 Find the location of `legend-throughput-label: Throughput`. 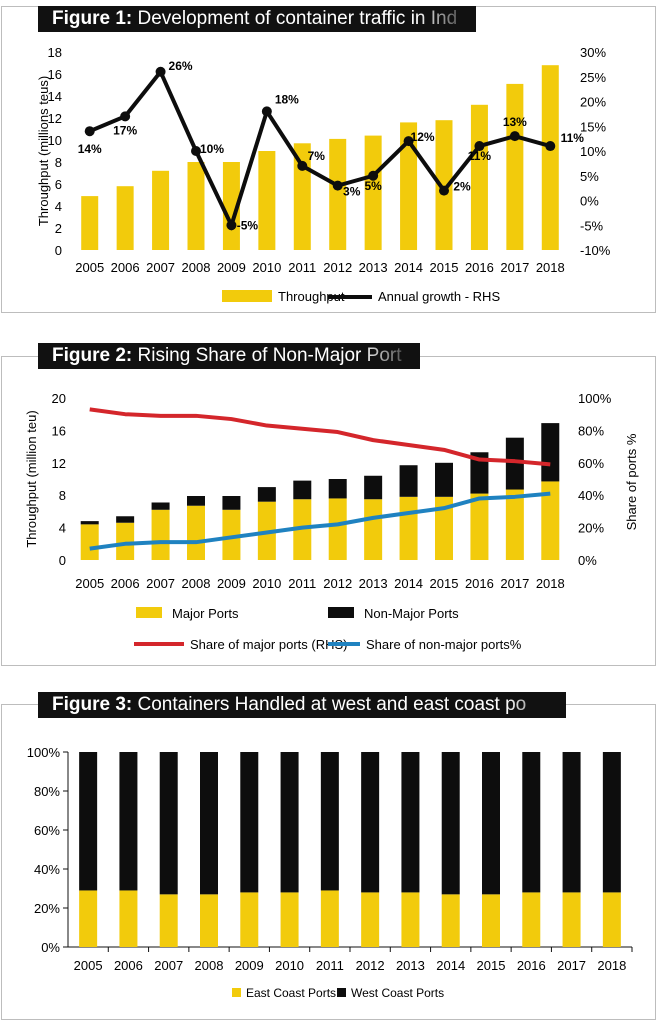

legend-throughput-label: Throughput is located at coordinates (311, 296).